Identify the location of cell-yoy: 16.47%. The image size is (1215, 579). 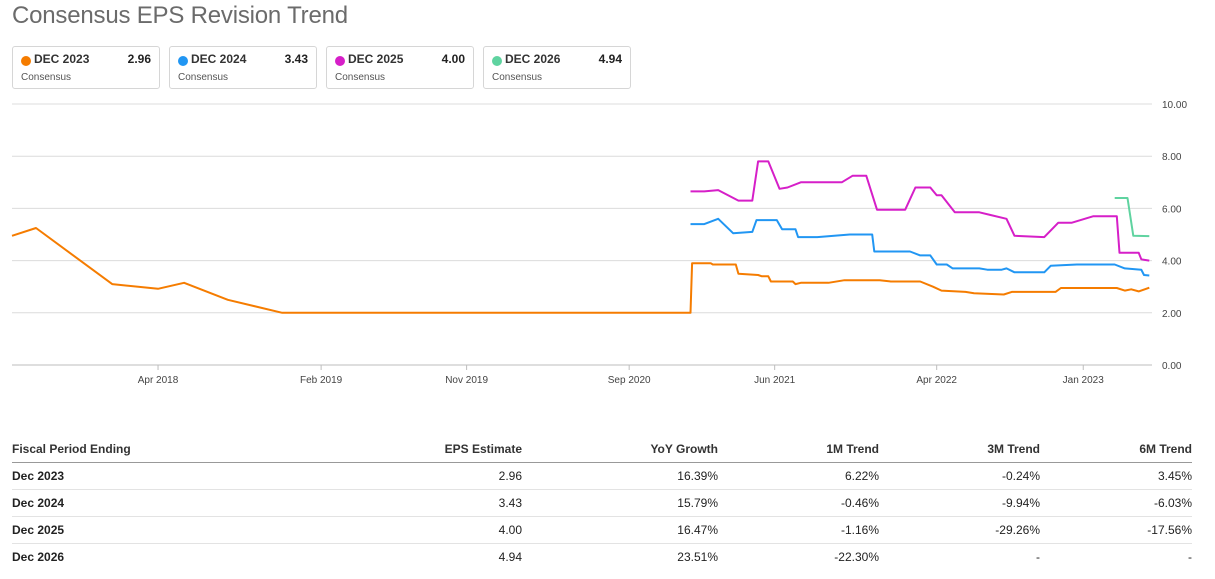
(620, 530).